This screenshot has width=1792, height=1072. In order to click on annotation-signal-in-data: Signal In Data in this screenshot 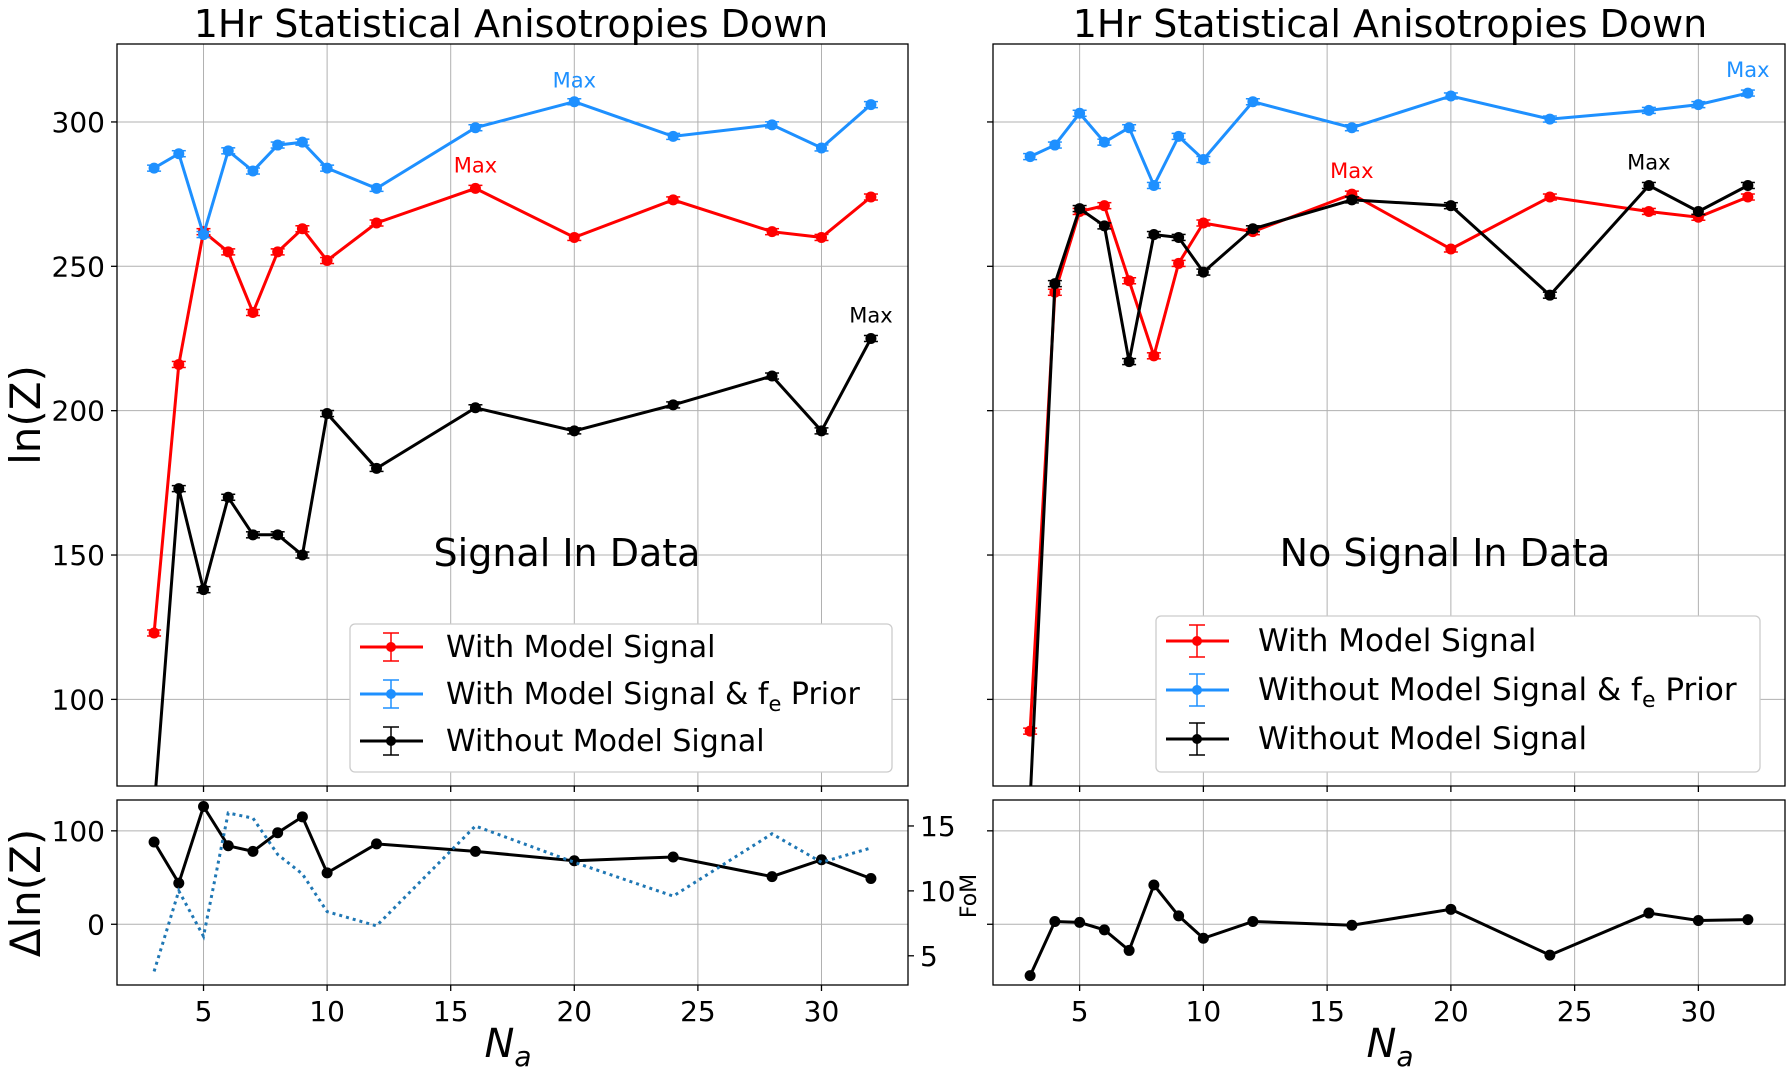, I will do `click(567, 553)`.